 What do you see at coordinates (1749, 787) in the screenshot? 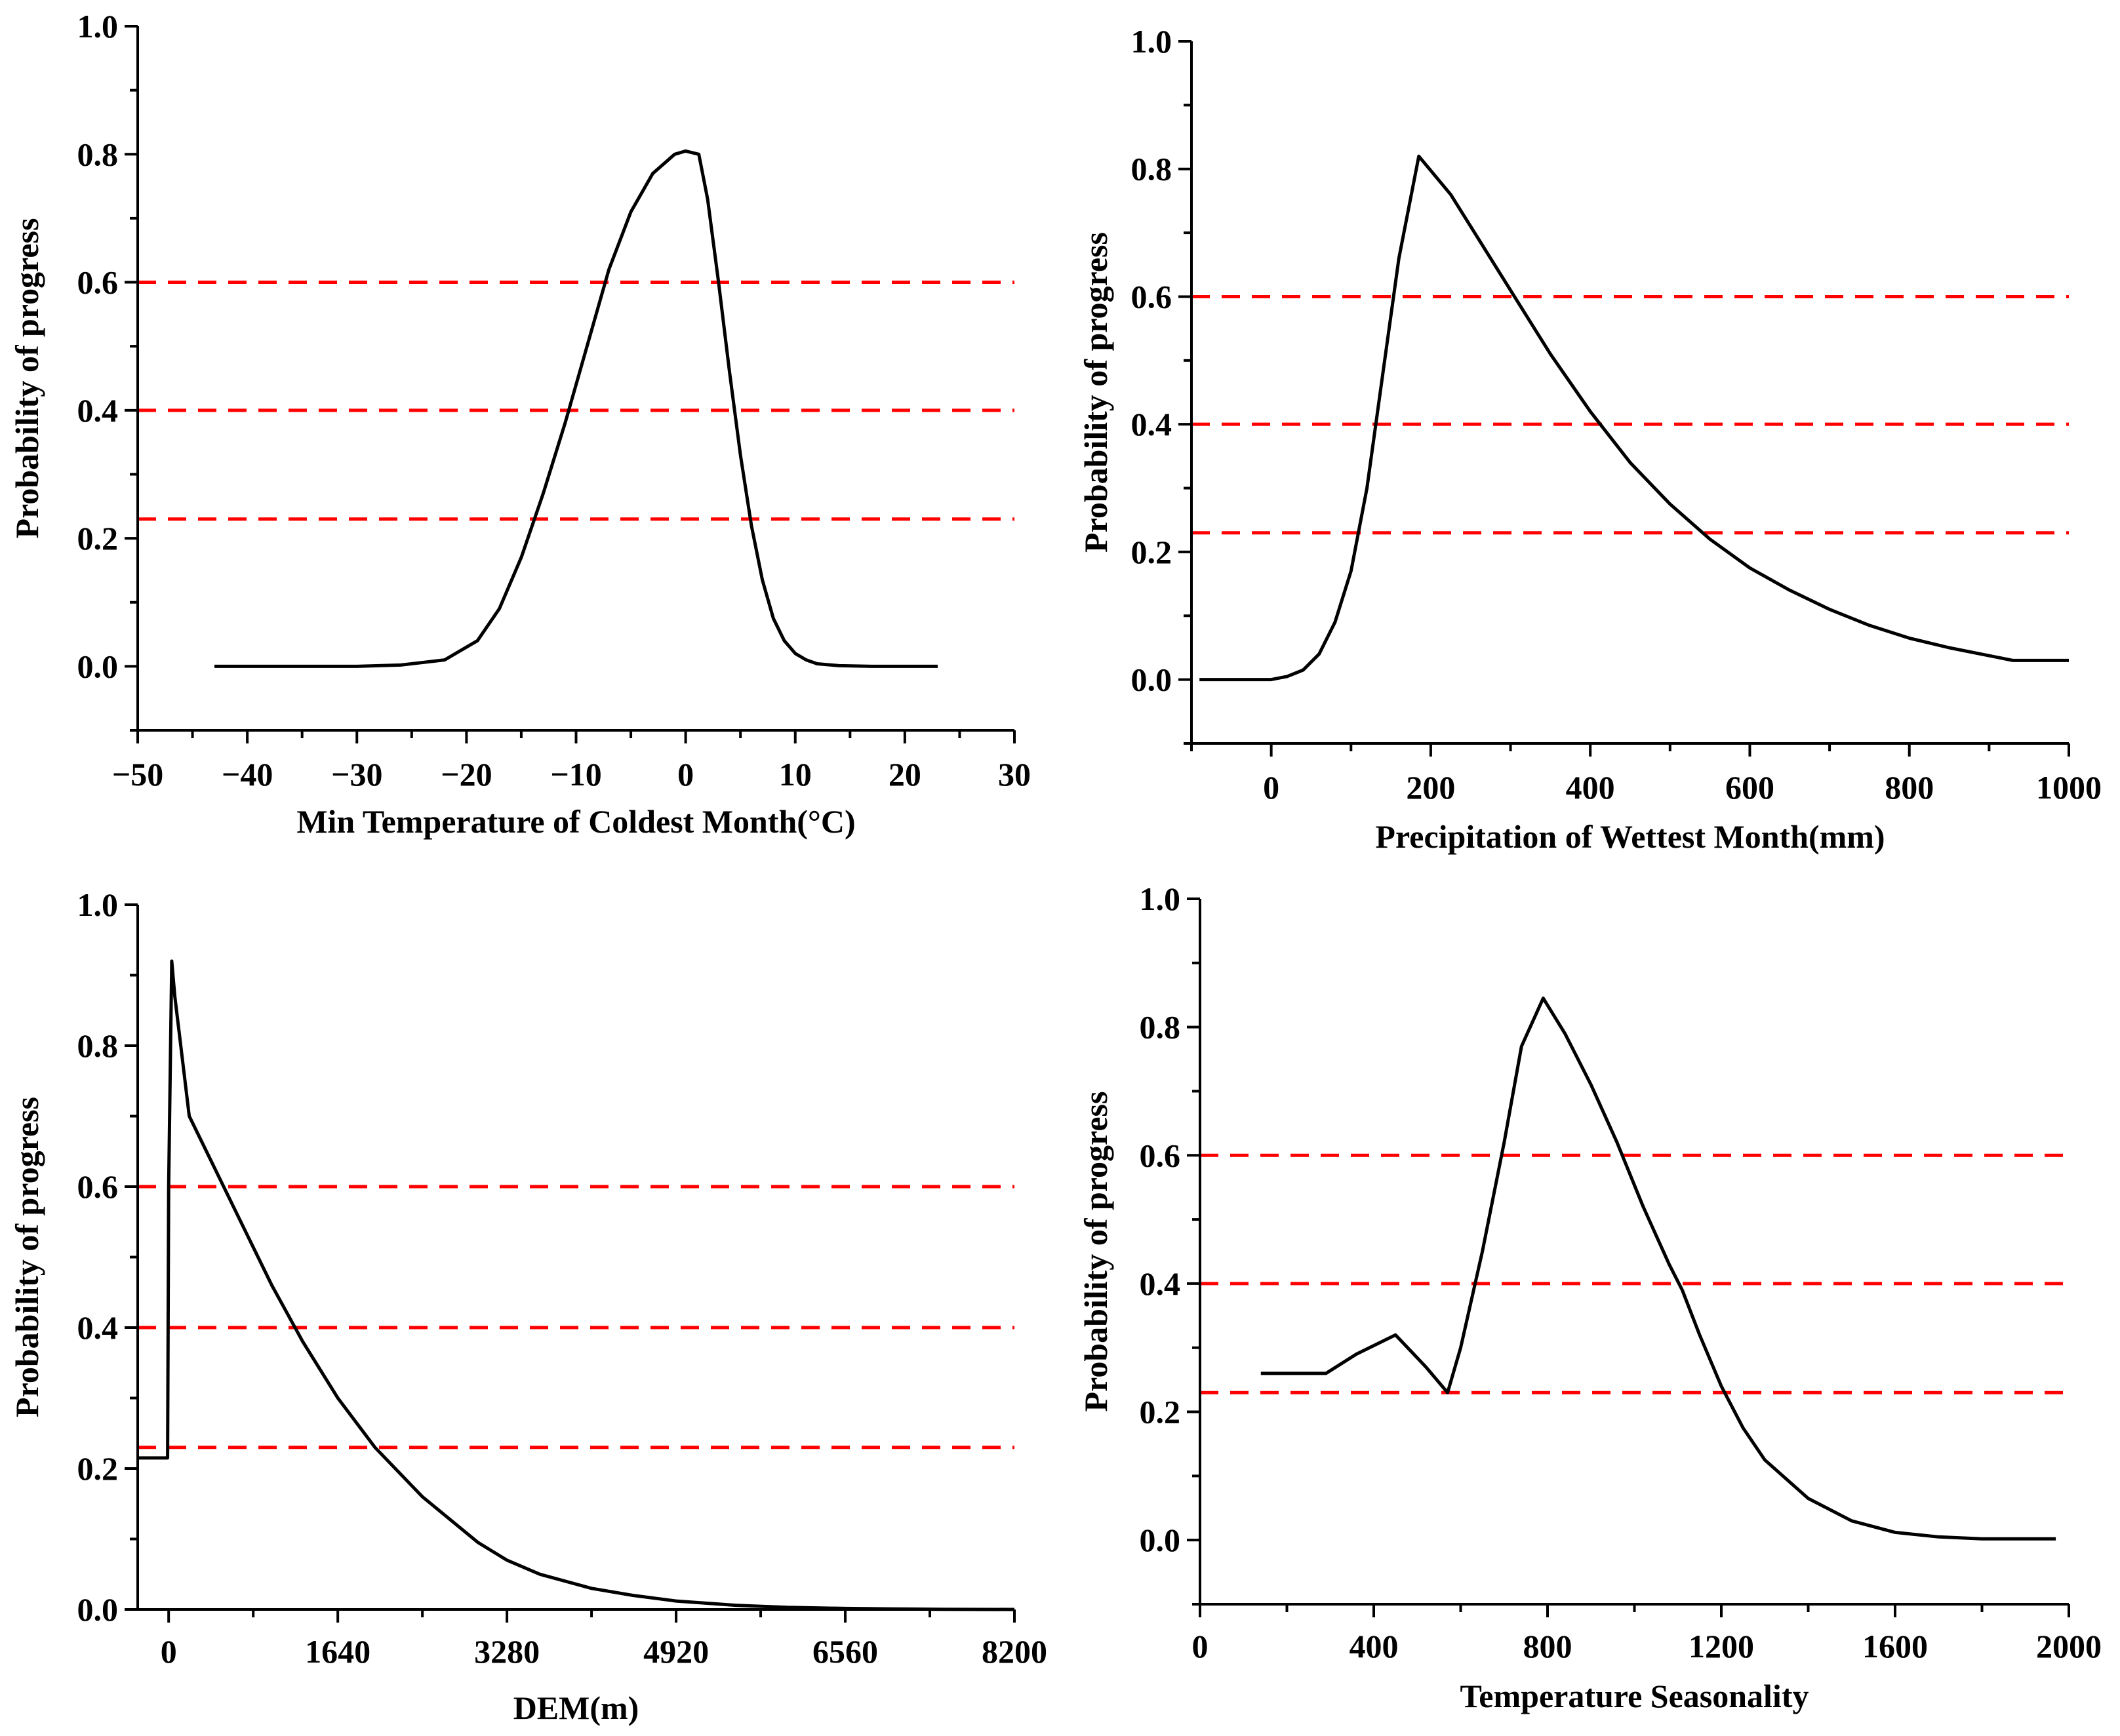
I see `x-tick-label: 600` at bounding box center [1749, 787].